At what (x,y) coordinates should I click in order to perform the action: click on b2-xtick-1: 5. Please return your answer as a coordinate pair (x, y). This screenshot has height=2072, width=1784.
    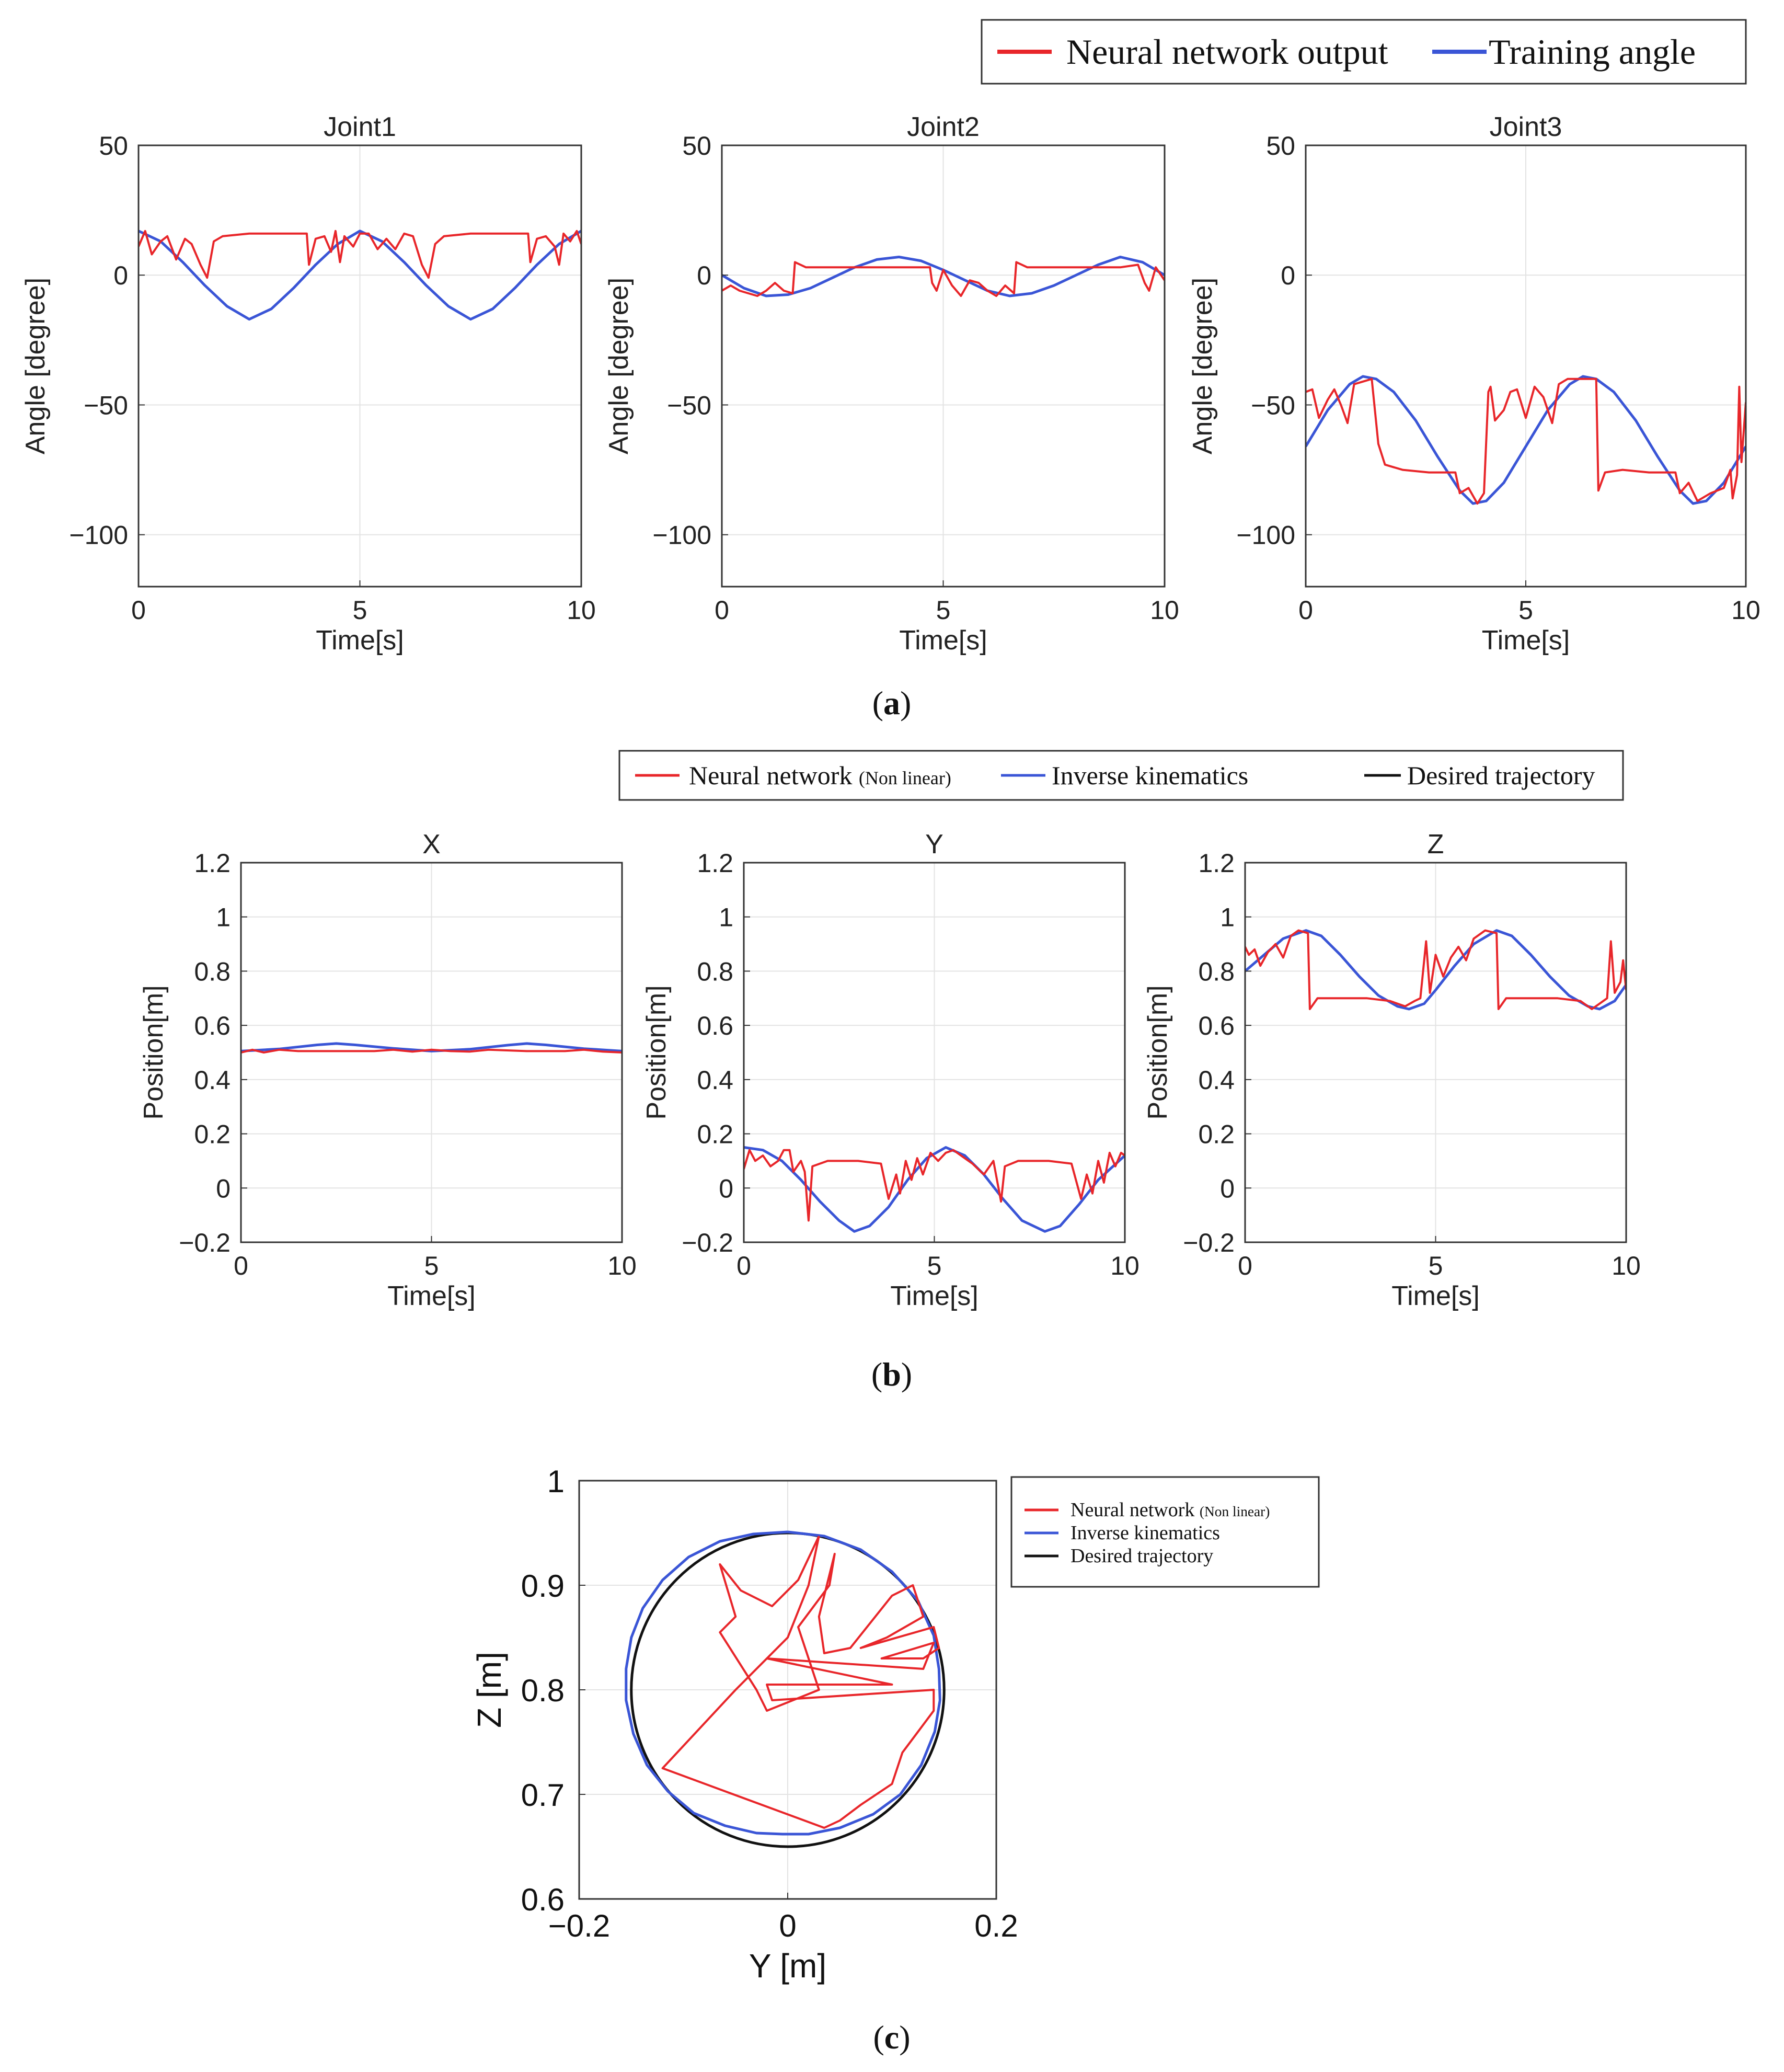
    Looking at the image, I should click on (934, 1265).